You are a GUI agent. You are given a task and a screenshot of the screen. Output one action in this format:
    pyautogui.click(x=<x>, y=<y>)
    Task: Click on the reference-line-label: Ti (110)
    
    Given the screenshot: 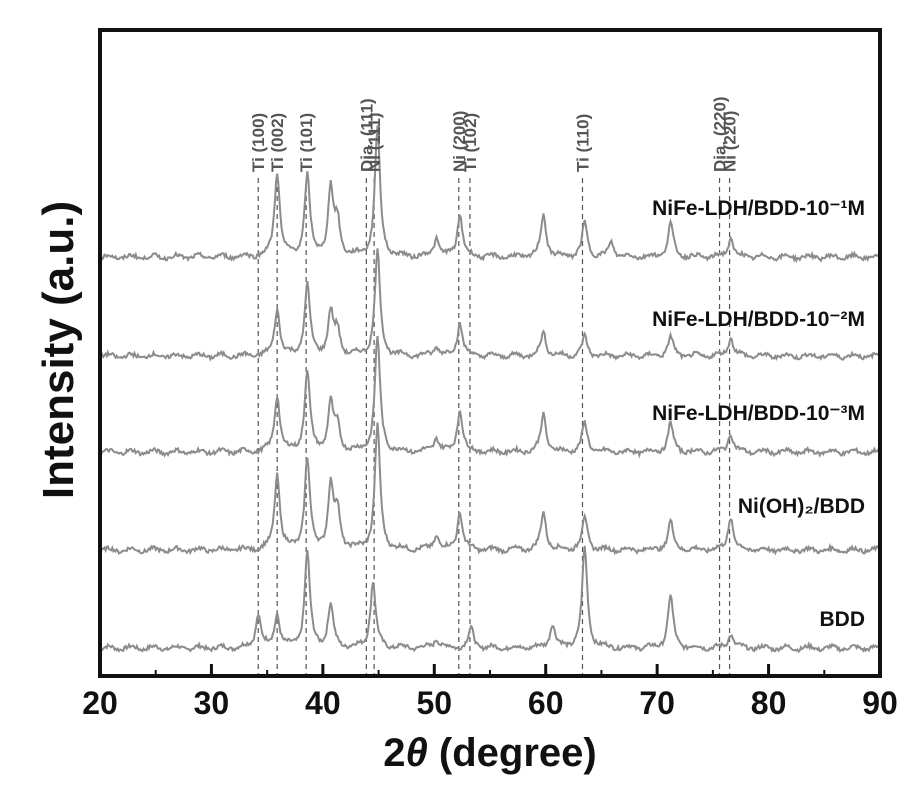 What is the action you would take?
    pyautogui.click(x=582, y=143)
    